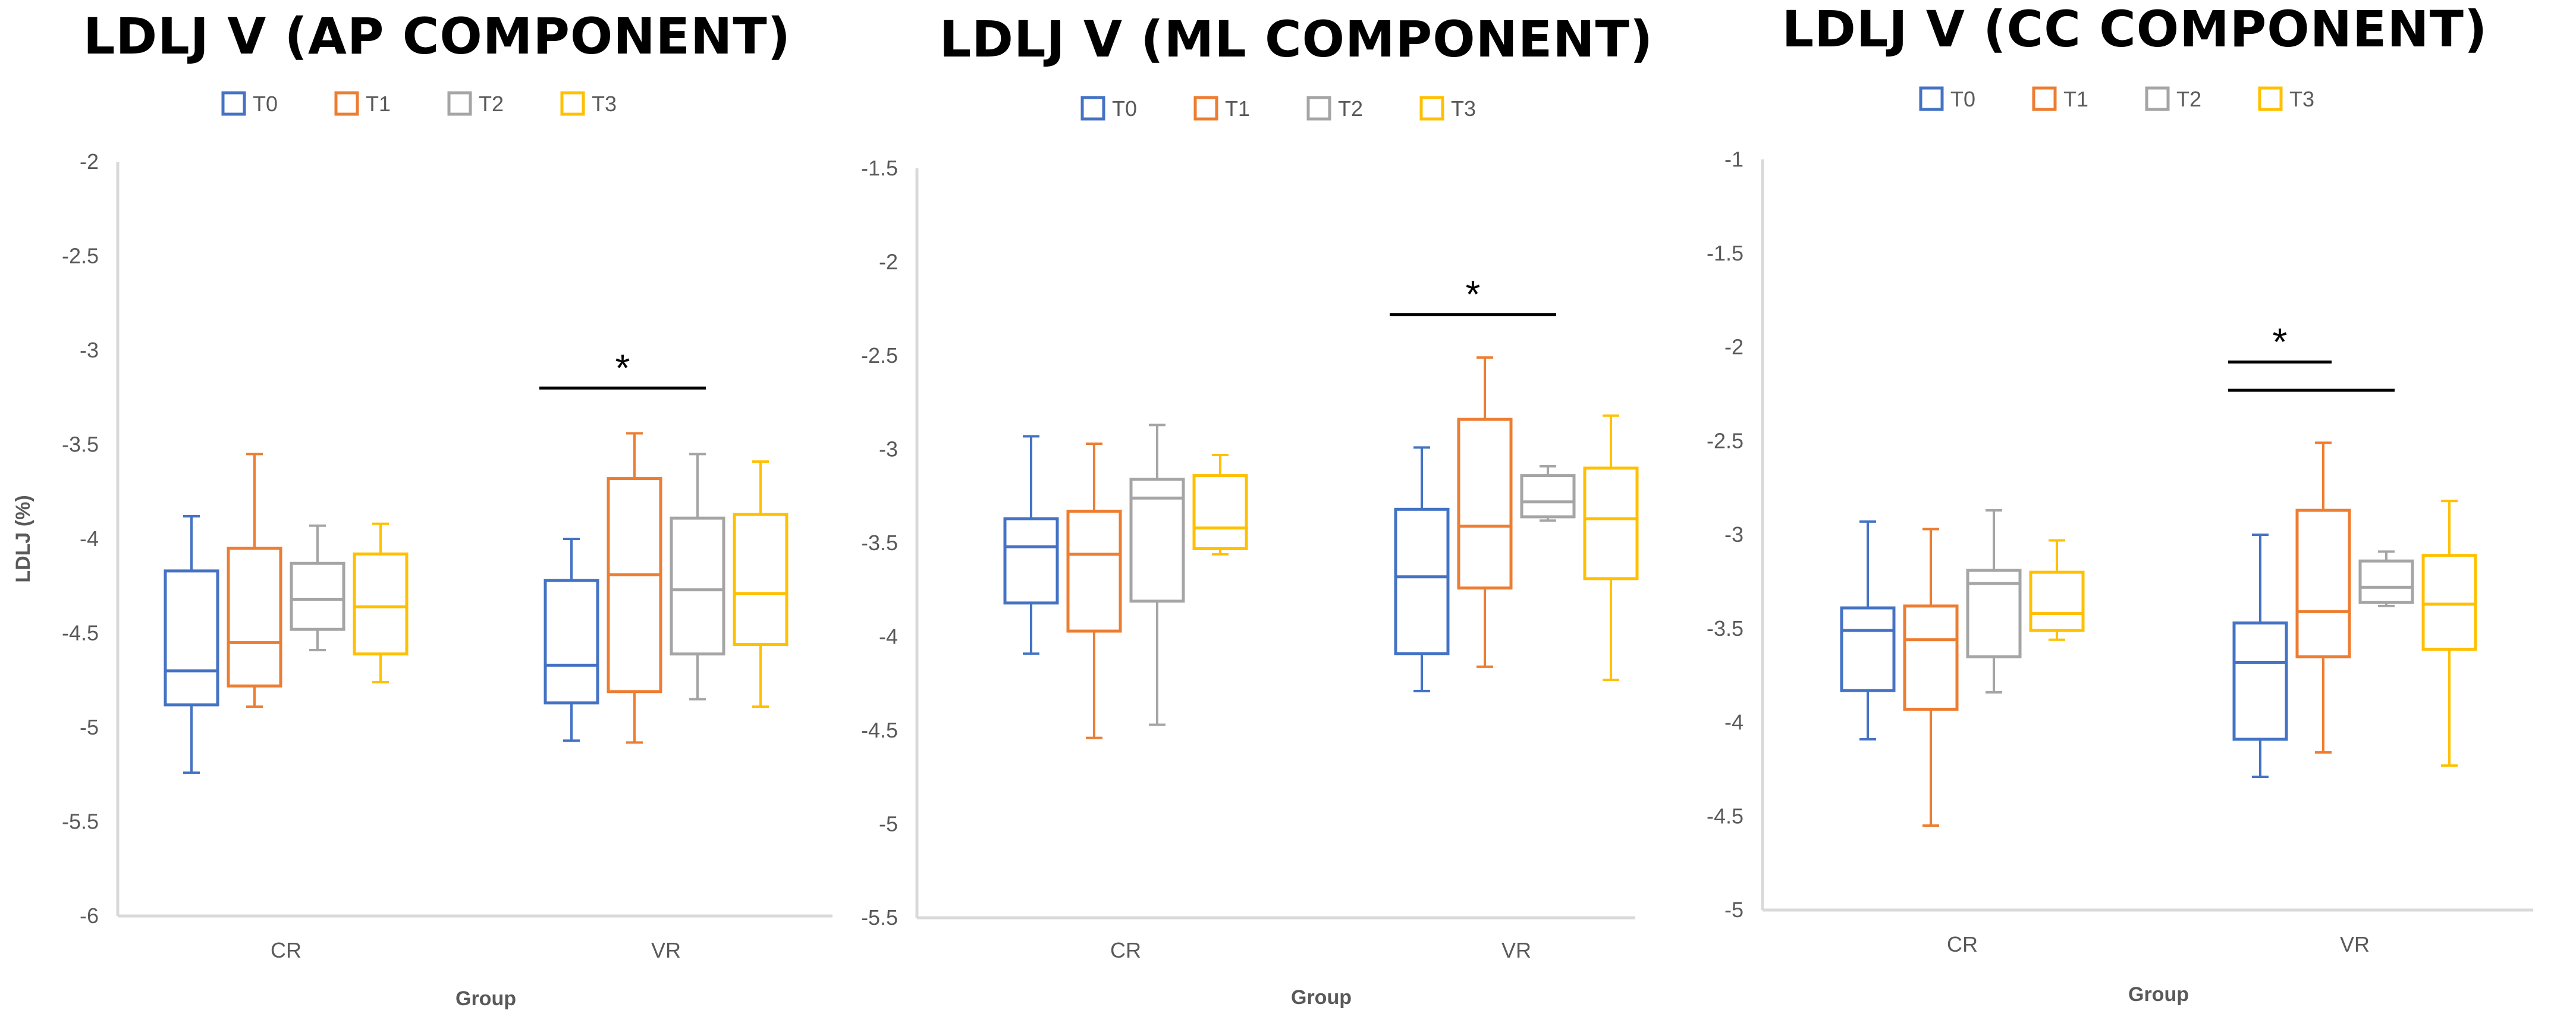 Image resolution: width=2576 pixels, height=1029 pixels. I want to click on chart-title: LDLJ V (AP COMPONENT), so click(437, 36).